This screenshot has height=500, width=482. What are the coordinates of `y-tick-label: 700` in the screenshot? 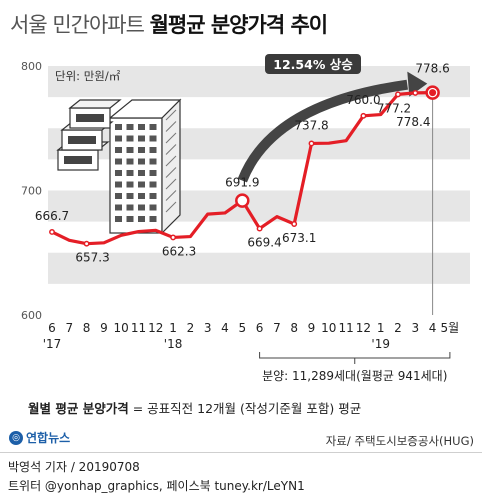 It's located at (31, 191).